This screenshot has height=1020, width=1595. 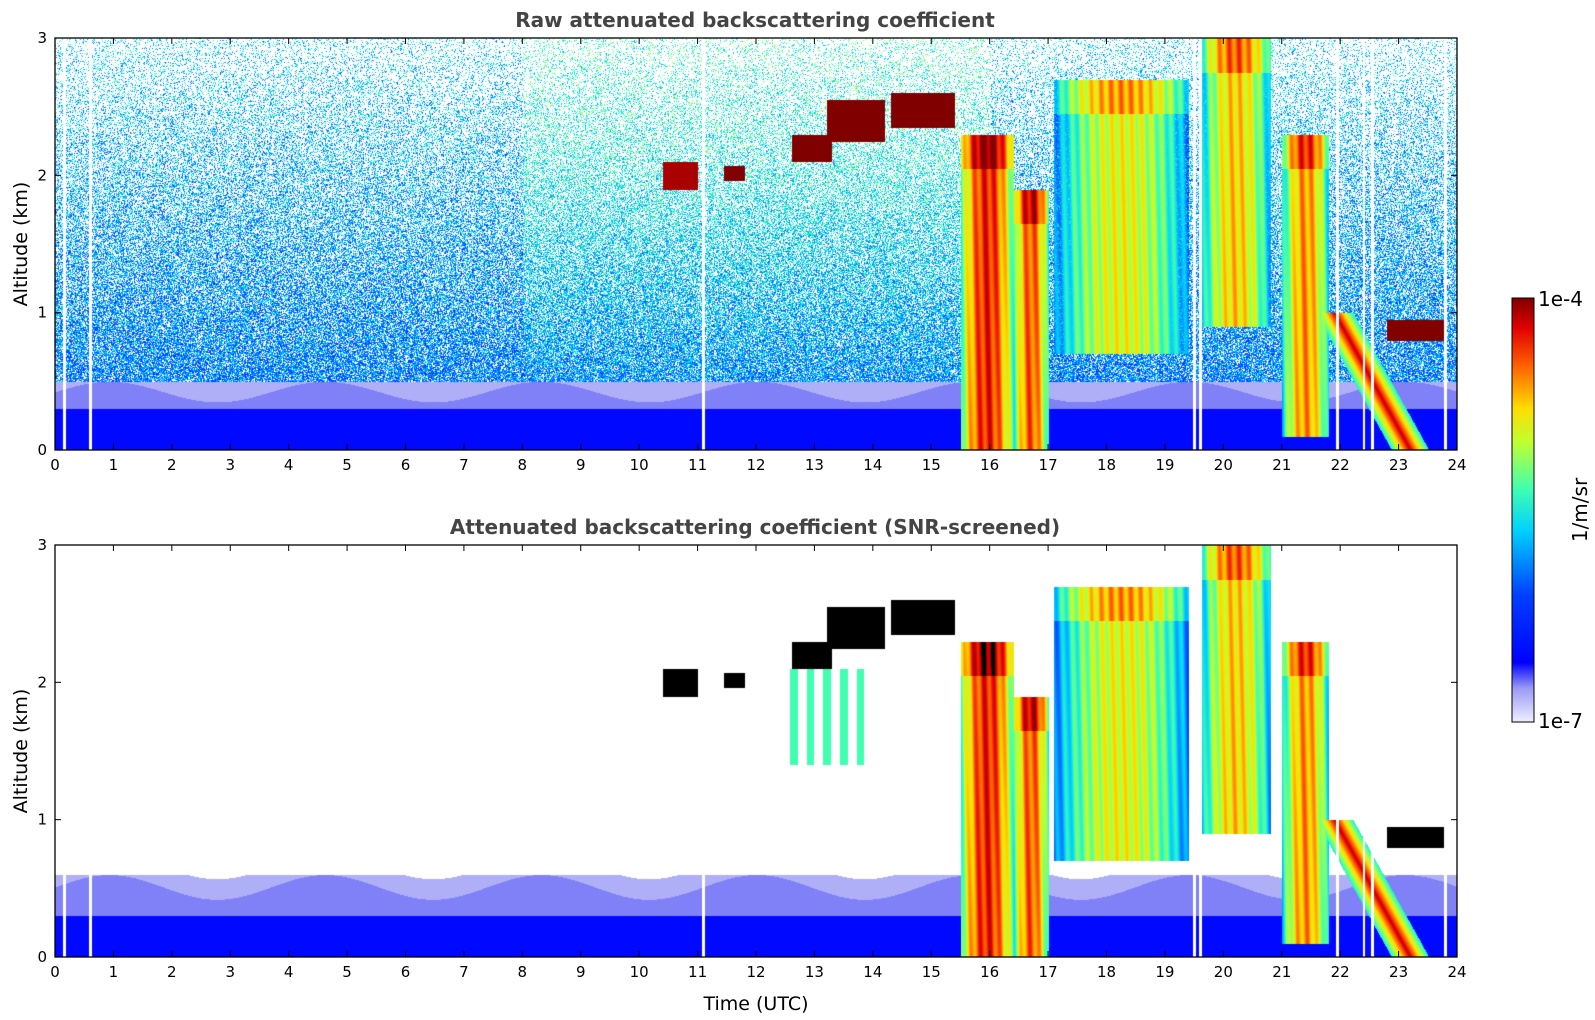 What do you see at coordinates (1560, 299) in the screenshot?
I see `colorbar-max-label: 1e-4` at bounding box center [1560, 299].